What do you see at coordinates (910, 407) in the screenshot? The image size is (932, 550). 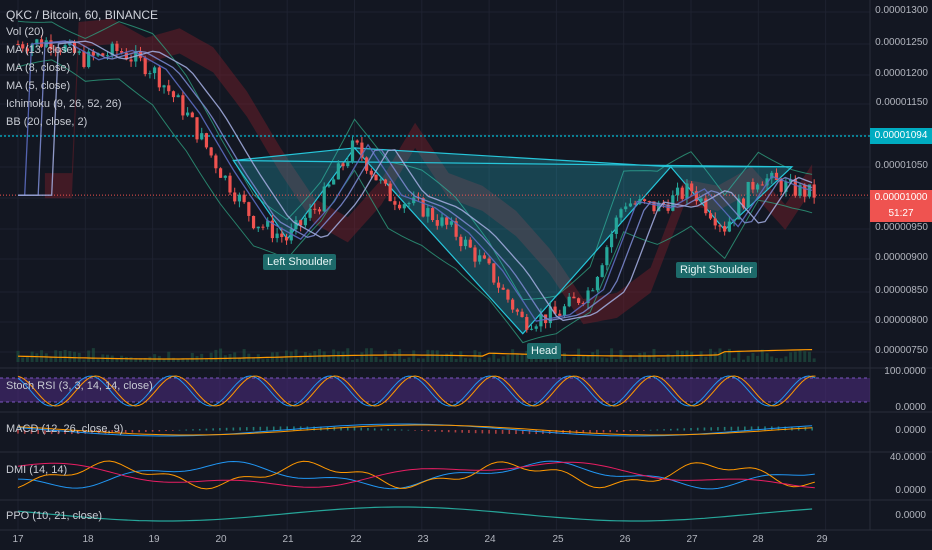 I see `stoch-tick-0: 0.0000` at bounding box center [910, 407].